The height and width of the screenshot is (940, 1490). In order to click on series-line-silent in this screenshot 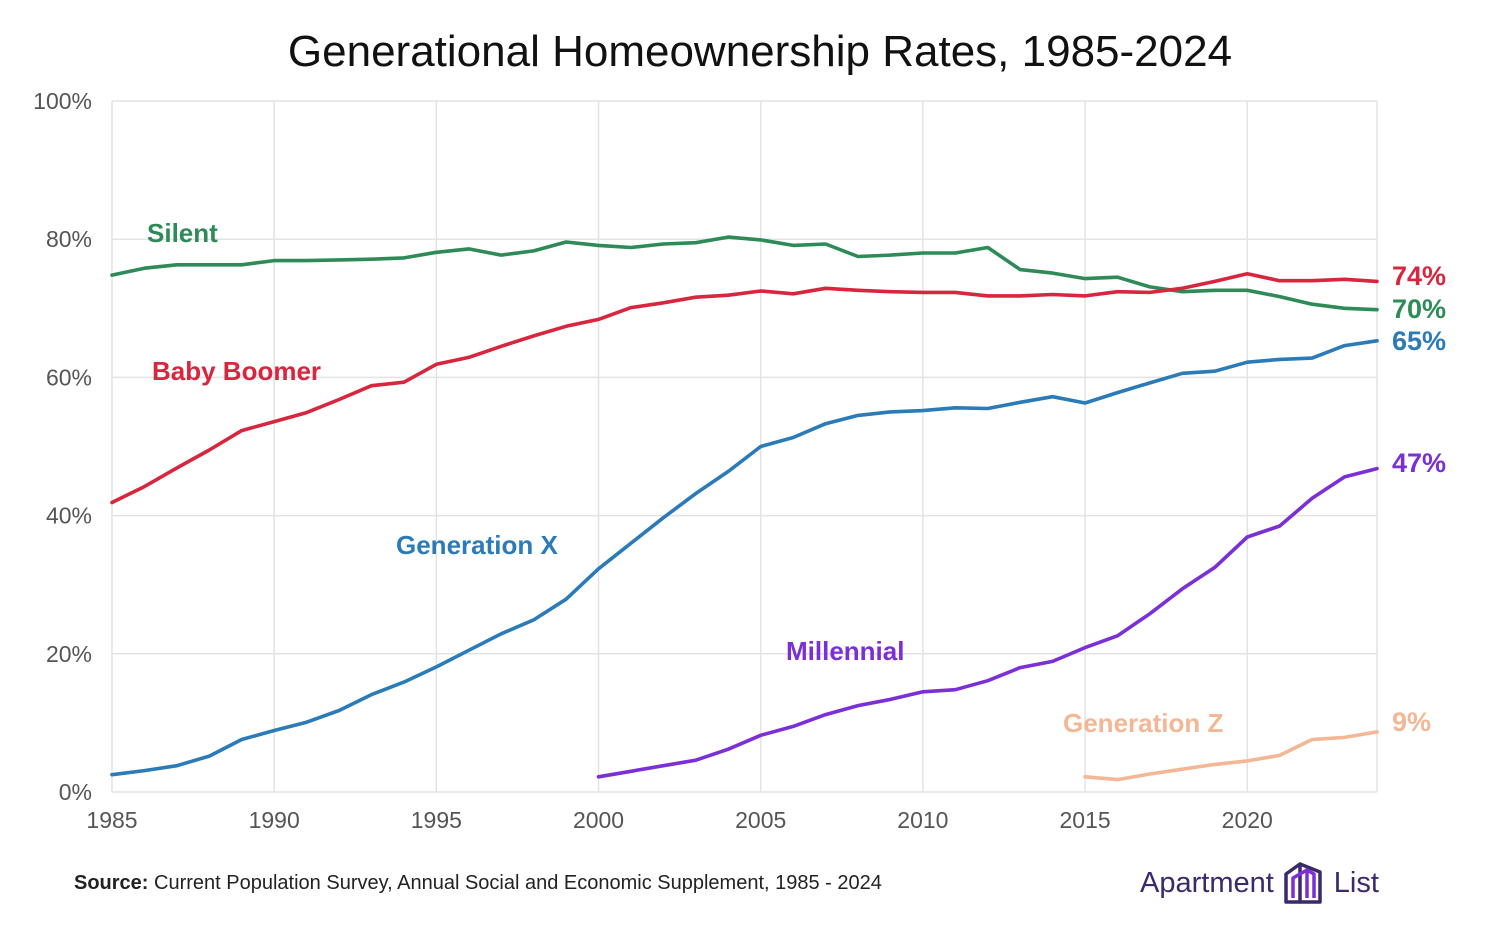, I will do `click(744, 273)`.